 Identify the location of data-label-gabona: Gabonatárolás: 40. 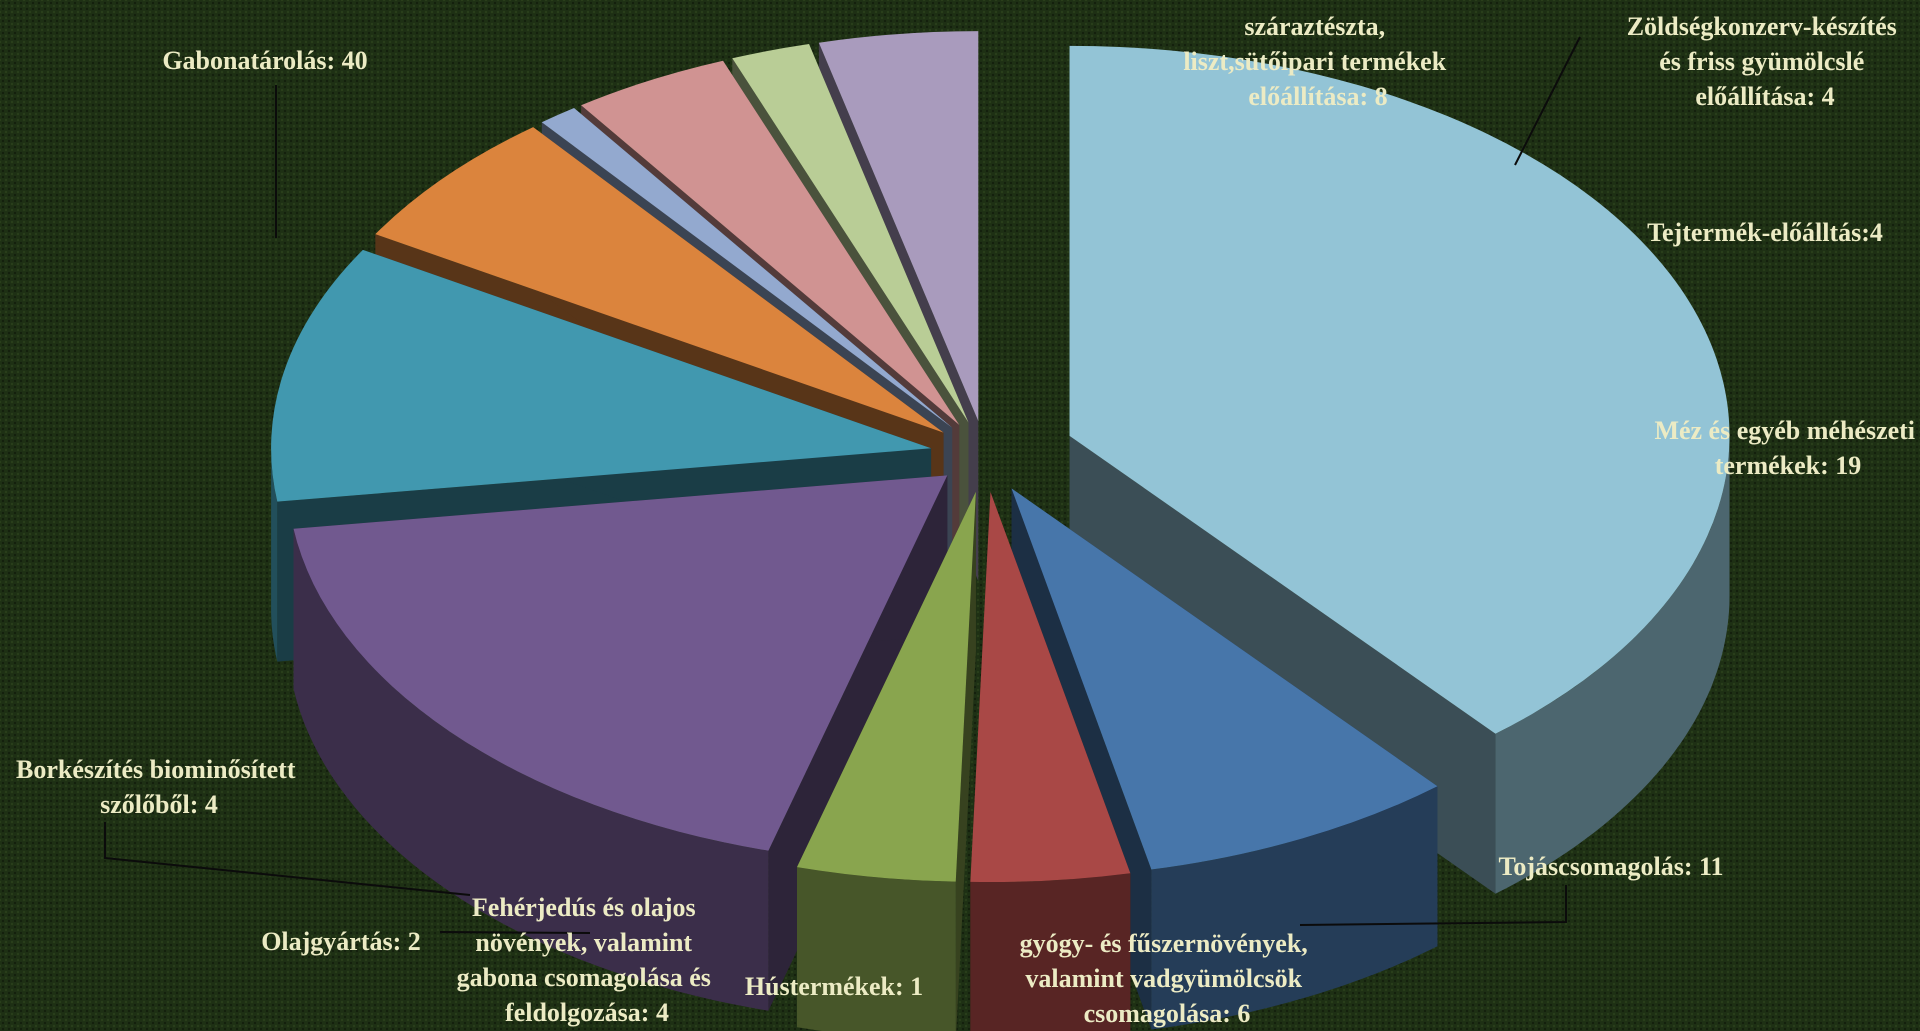
(264, 60).